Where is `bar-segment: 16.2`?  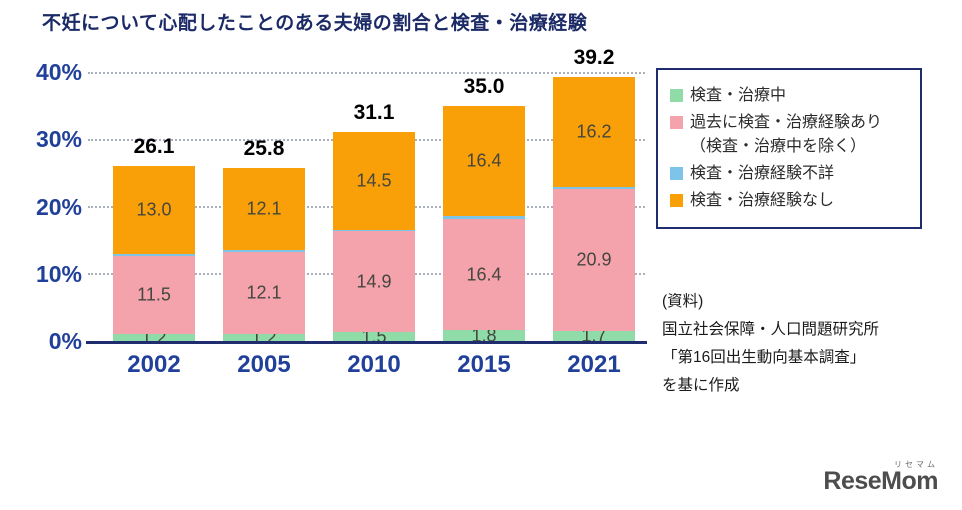
bar-segment: 16.2 is located at coordinates (594, 132).